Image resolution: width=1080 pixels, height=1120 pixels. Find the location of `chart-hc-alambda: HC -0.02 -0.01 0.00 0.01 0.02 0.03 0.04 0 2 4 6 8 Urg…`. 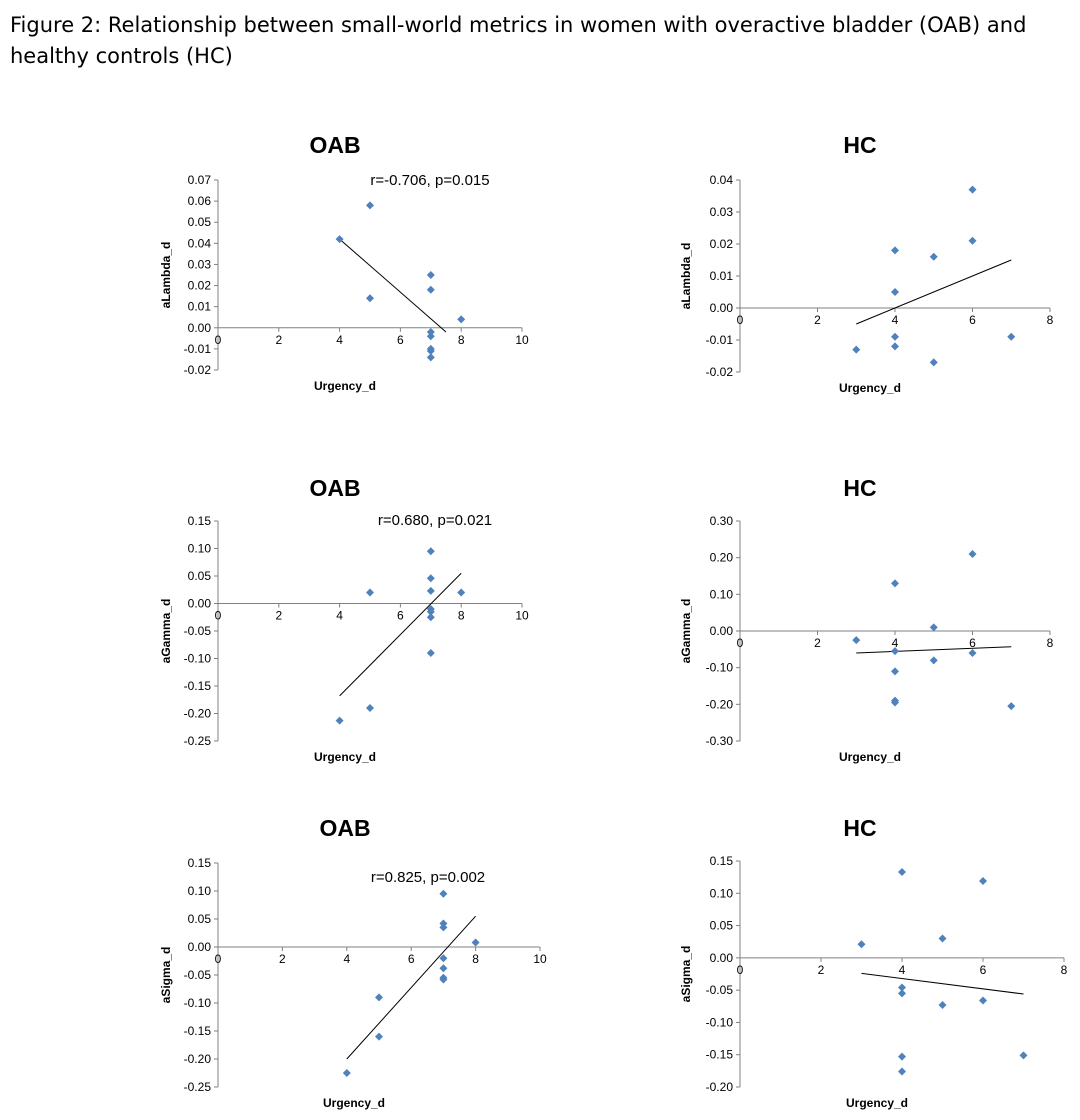

chart-hc-alambda: HC -0.02 -0.01 0.00 0.01 0.02 0.03 0.04 0 2 4 6 8 Urg… is located at coordinates (866, 263).